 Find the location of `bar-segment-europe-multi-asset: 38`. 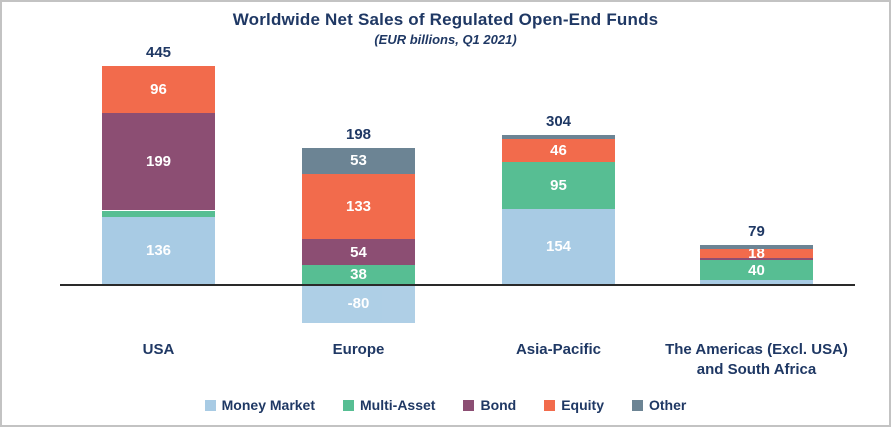

bar-segment-europe-multi-asset: 38 is located at coordinates (358, 274).